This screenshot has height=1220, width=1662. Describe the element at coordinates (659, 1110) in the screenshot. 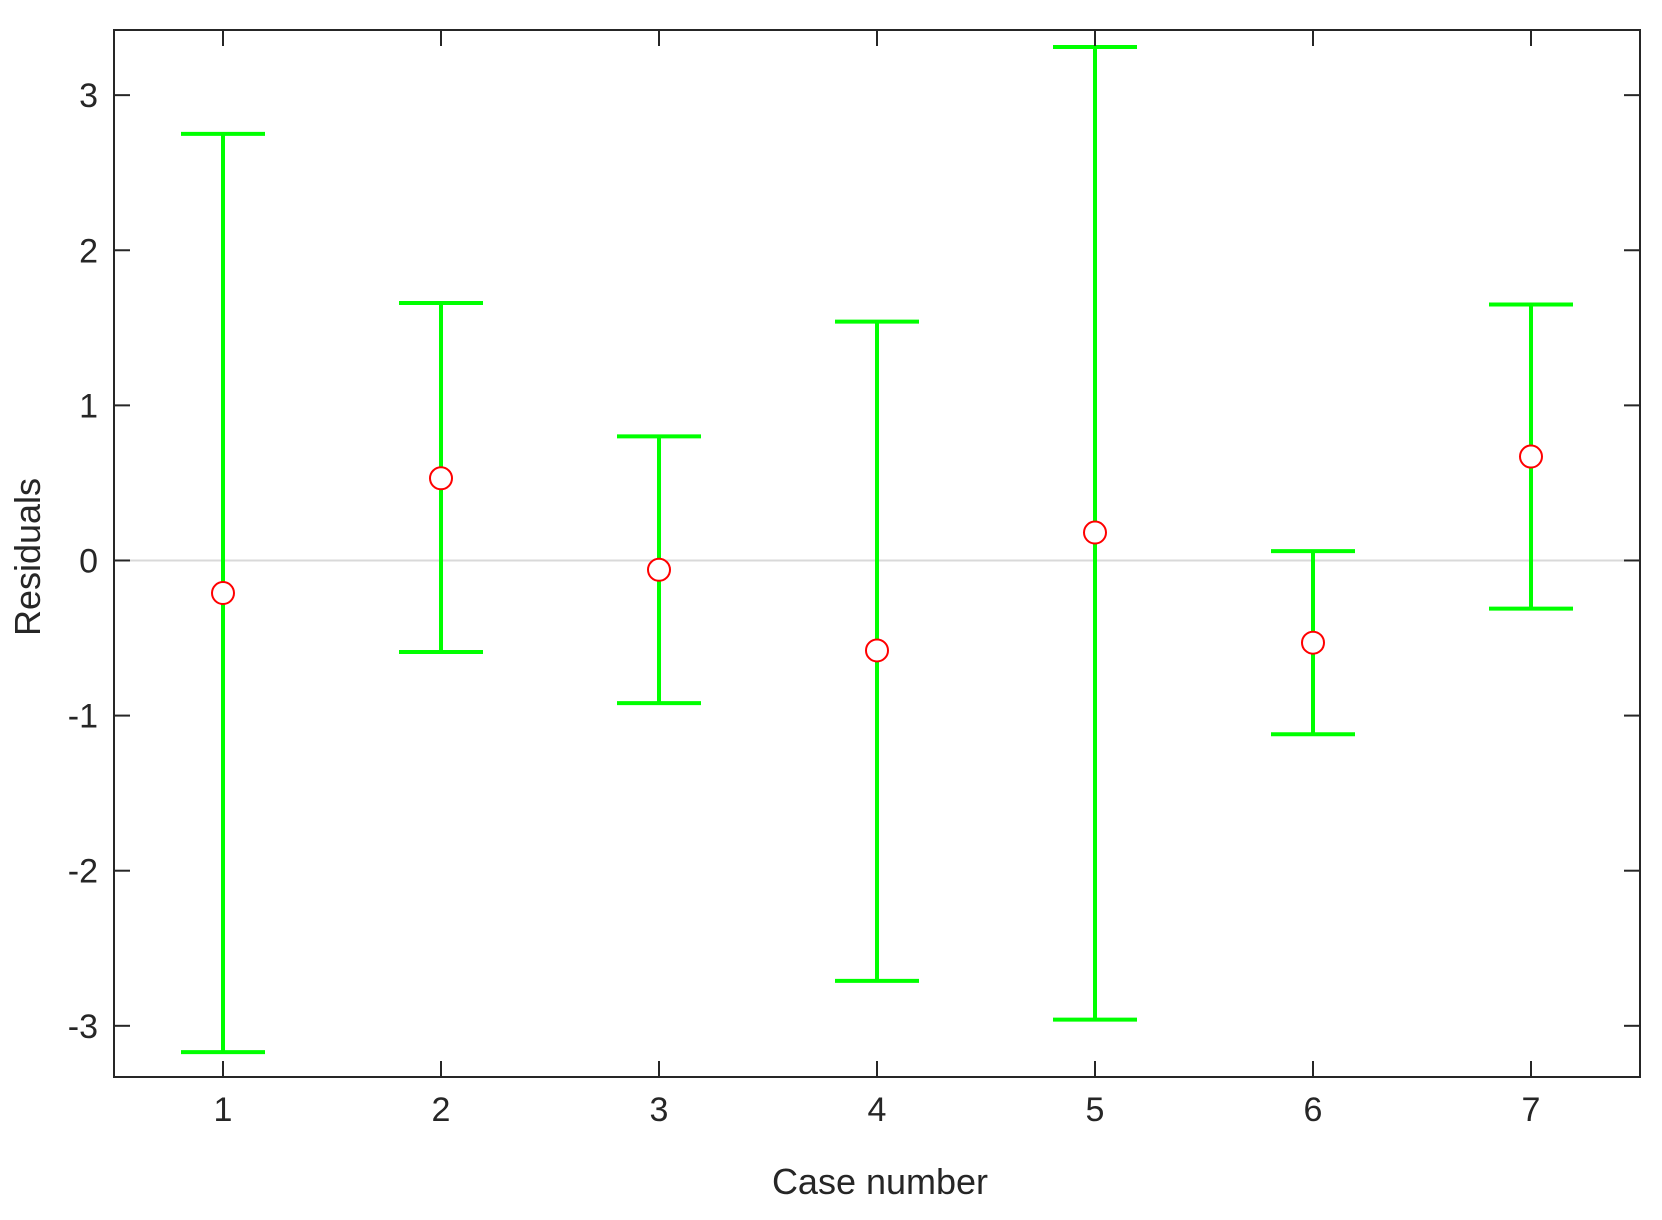

I see `x-tick-label: 3` at that location.